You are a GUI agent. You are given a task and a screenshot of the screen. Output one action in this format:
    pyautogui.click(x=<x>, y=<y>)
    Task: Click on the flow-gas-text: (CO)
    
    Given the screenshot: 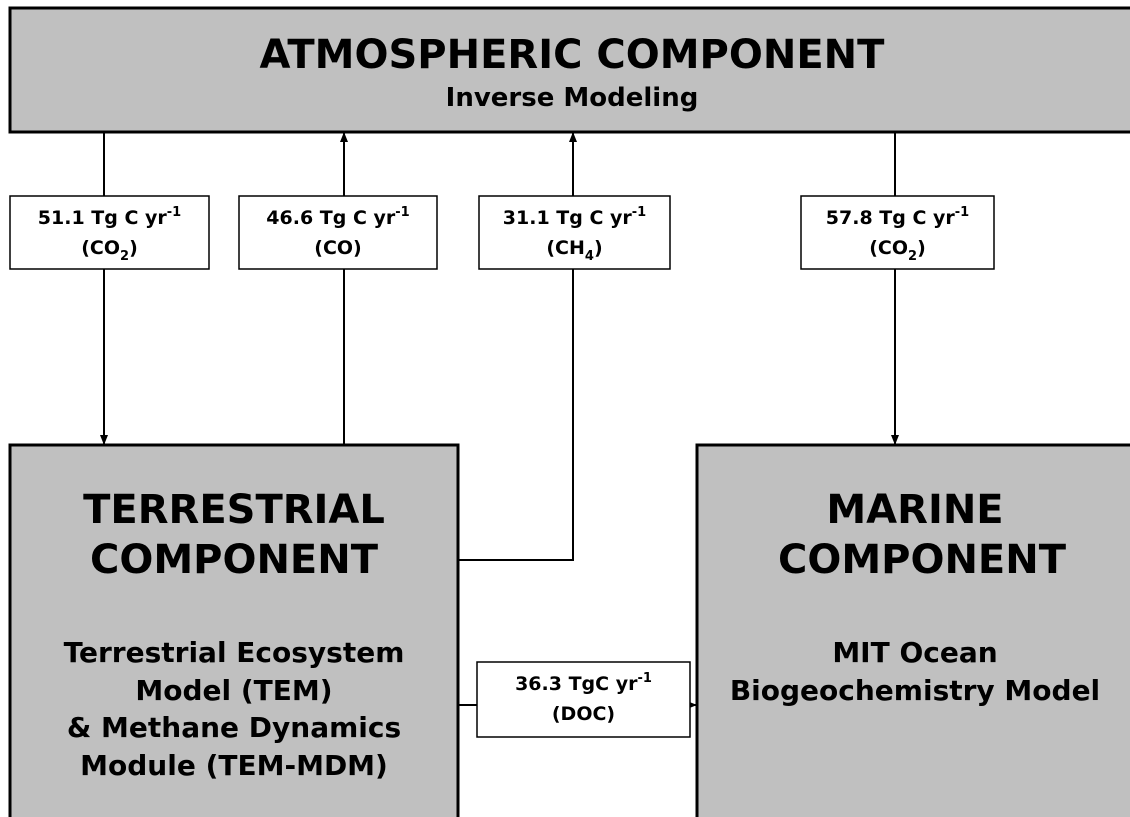 What is the action you would take?
    pyautogui.click(x=337, y=248)
    